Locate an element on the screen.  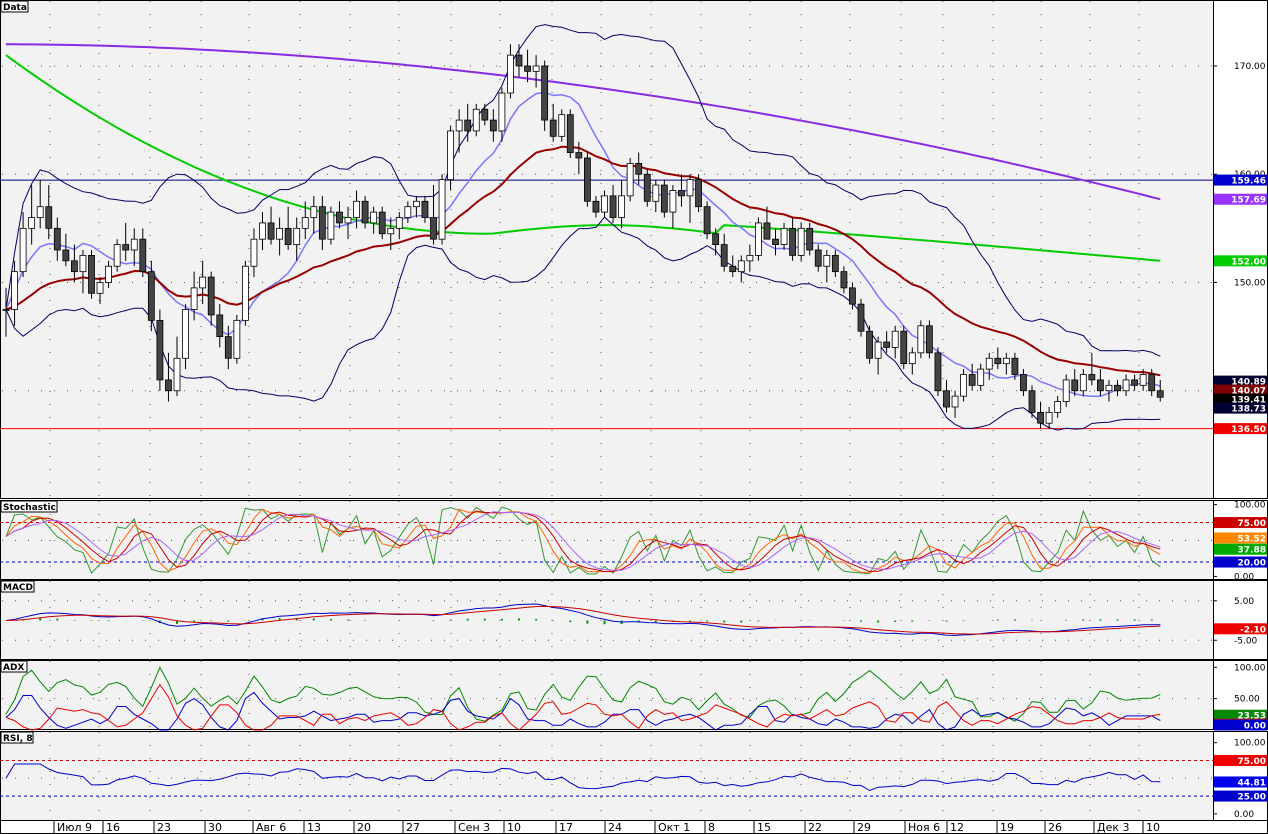
value-badge-label: 140.07 is located at coordinates (1248, 392).